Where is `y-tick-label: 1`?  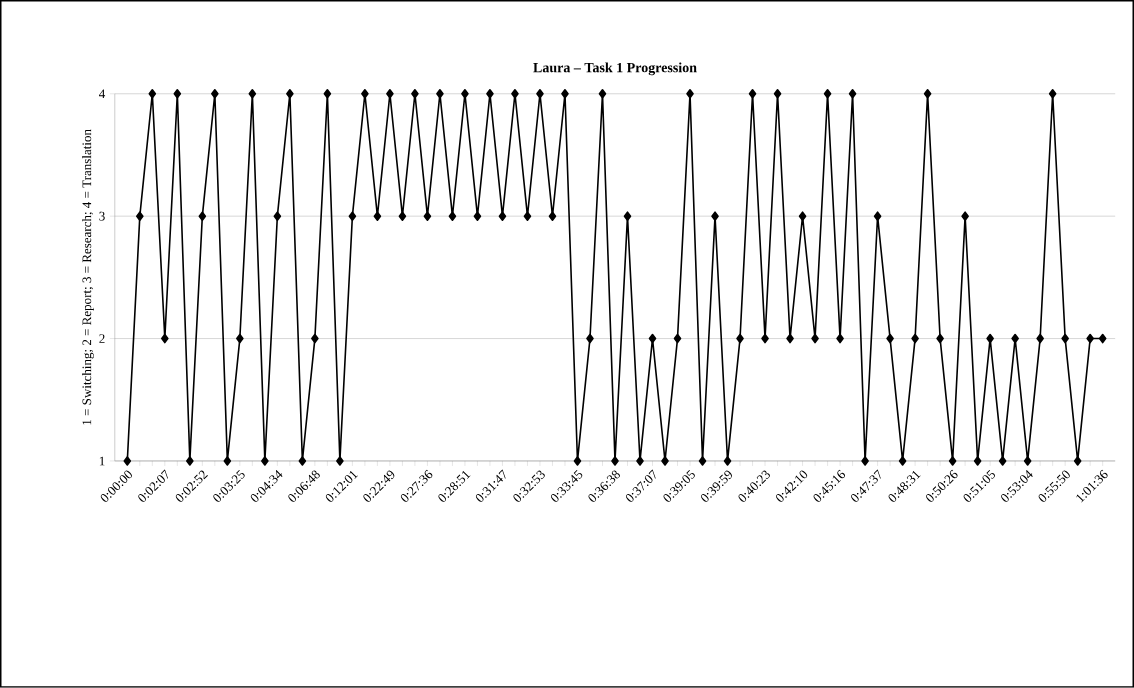 y-tick-label: 1 is located at coordinates (102, 461).